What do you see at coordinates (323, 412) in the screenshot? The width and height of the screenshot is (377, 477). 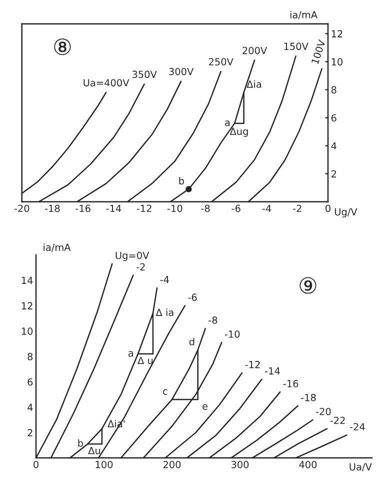 I see `series-label: -20` at bounding box center [323, 412].